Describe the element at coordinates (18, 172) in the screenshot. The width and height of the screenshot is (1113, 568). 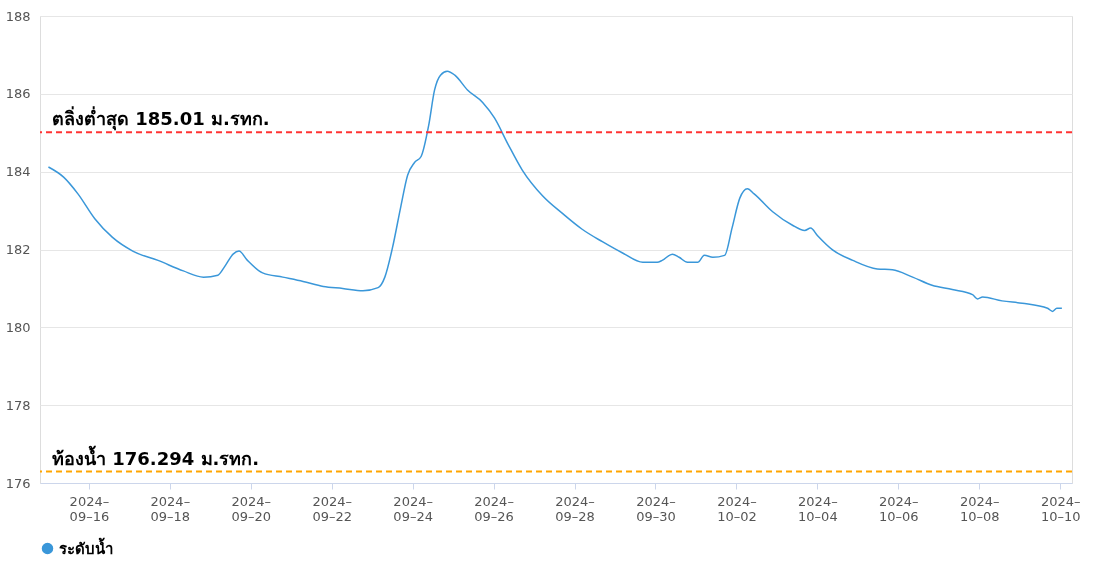
I see `y-tick-label: 184` at that location.